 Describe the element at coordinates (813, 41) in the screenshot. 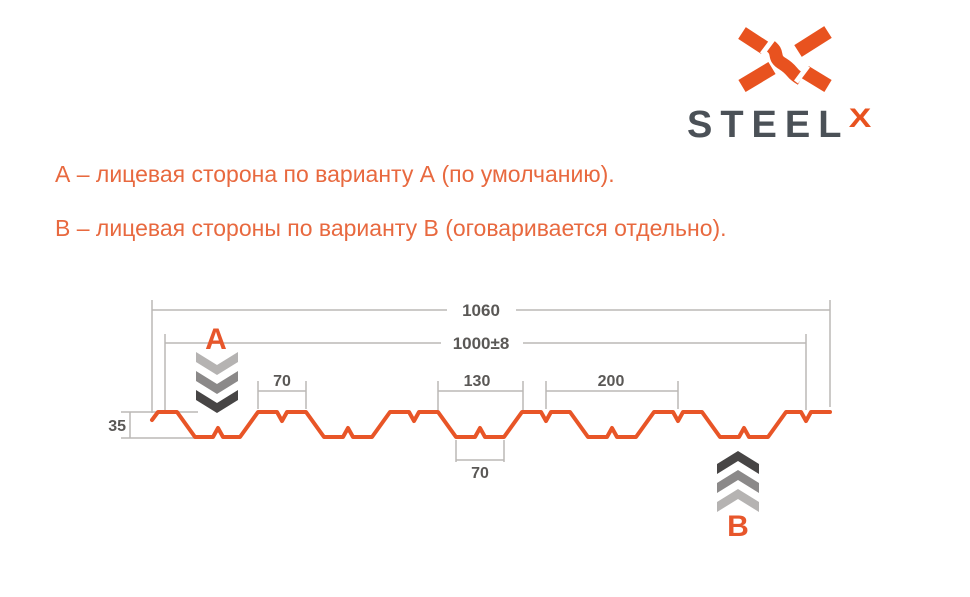

I see `logo-arm-top-right` at that location.